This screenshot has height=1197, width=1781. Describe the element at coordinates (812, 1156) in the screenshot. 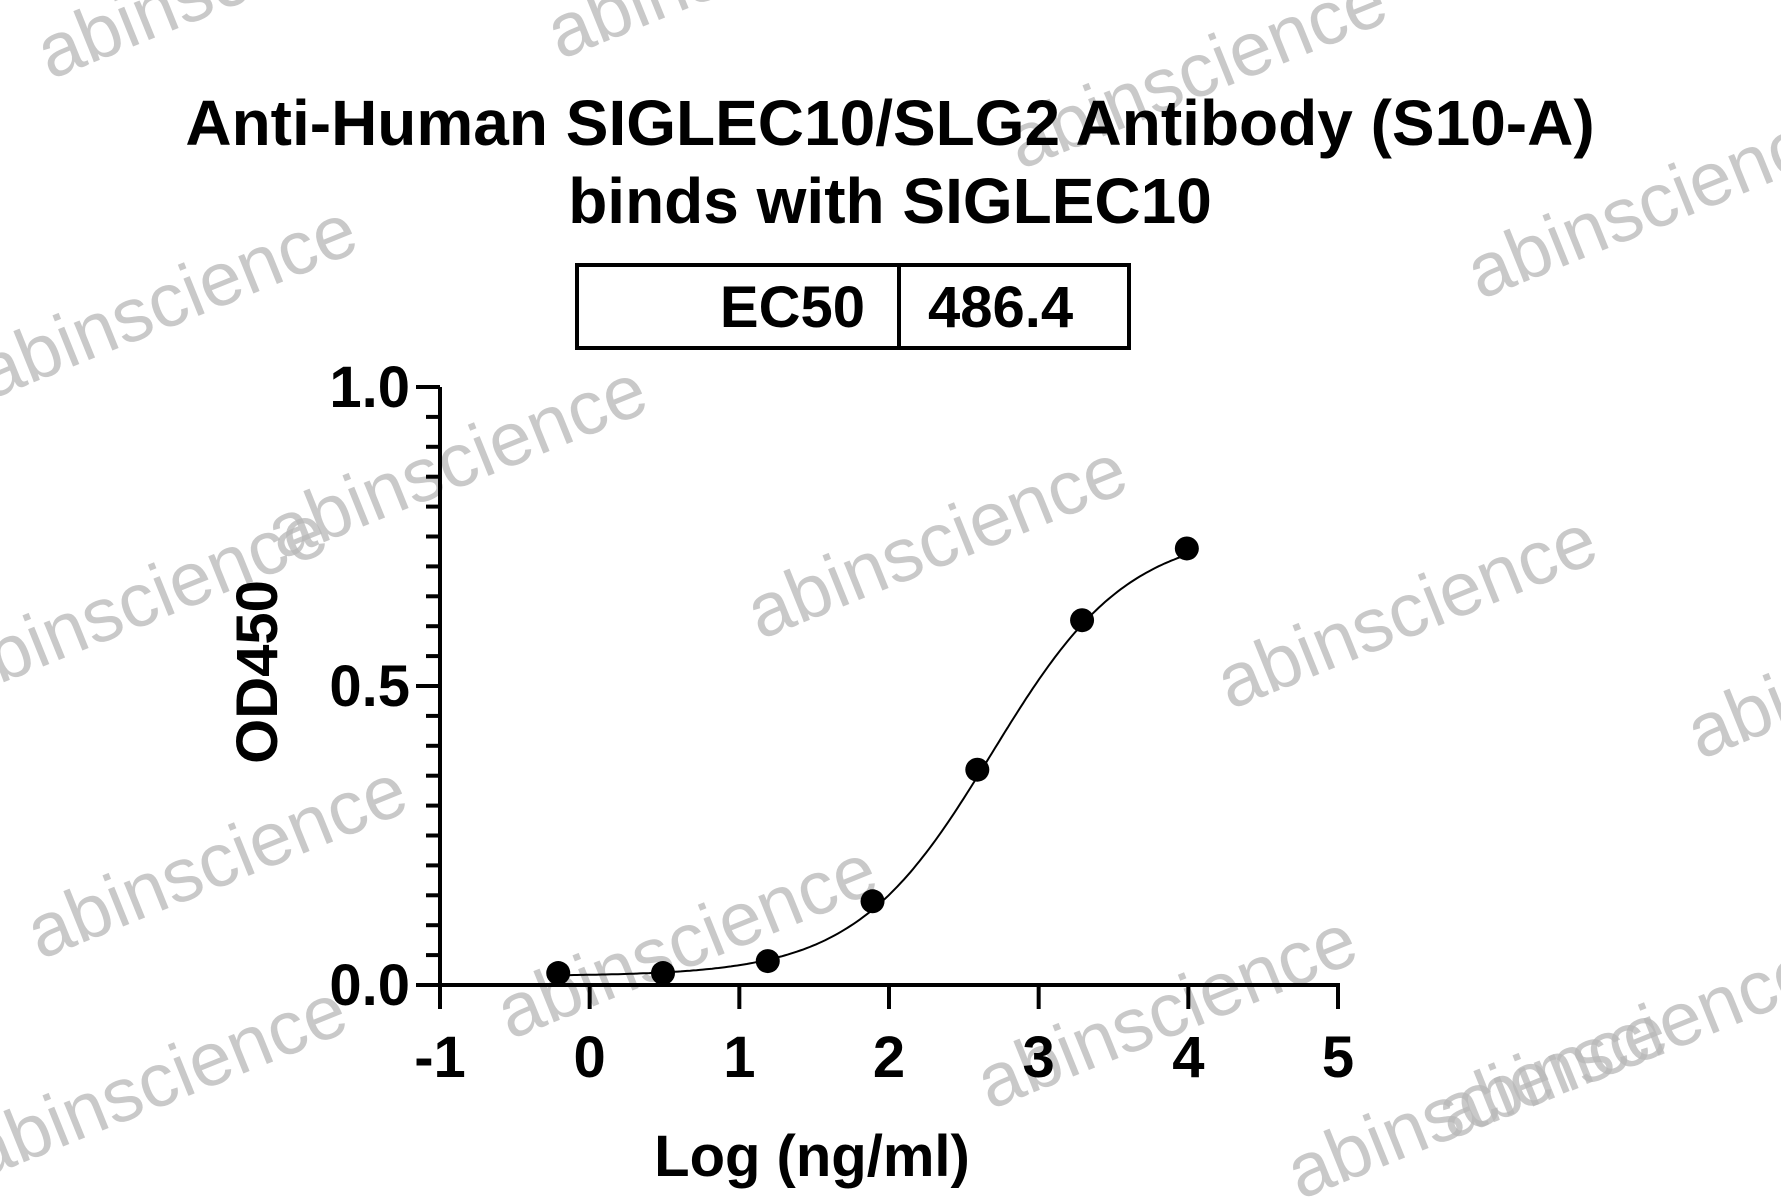

I see `x-axis-title: Log (ng/ml)` at that location.